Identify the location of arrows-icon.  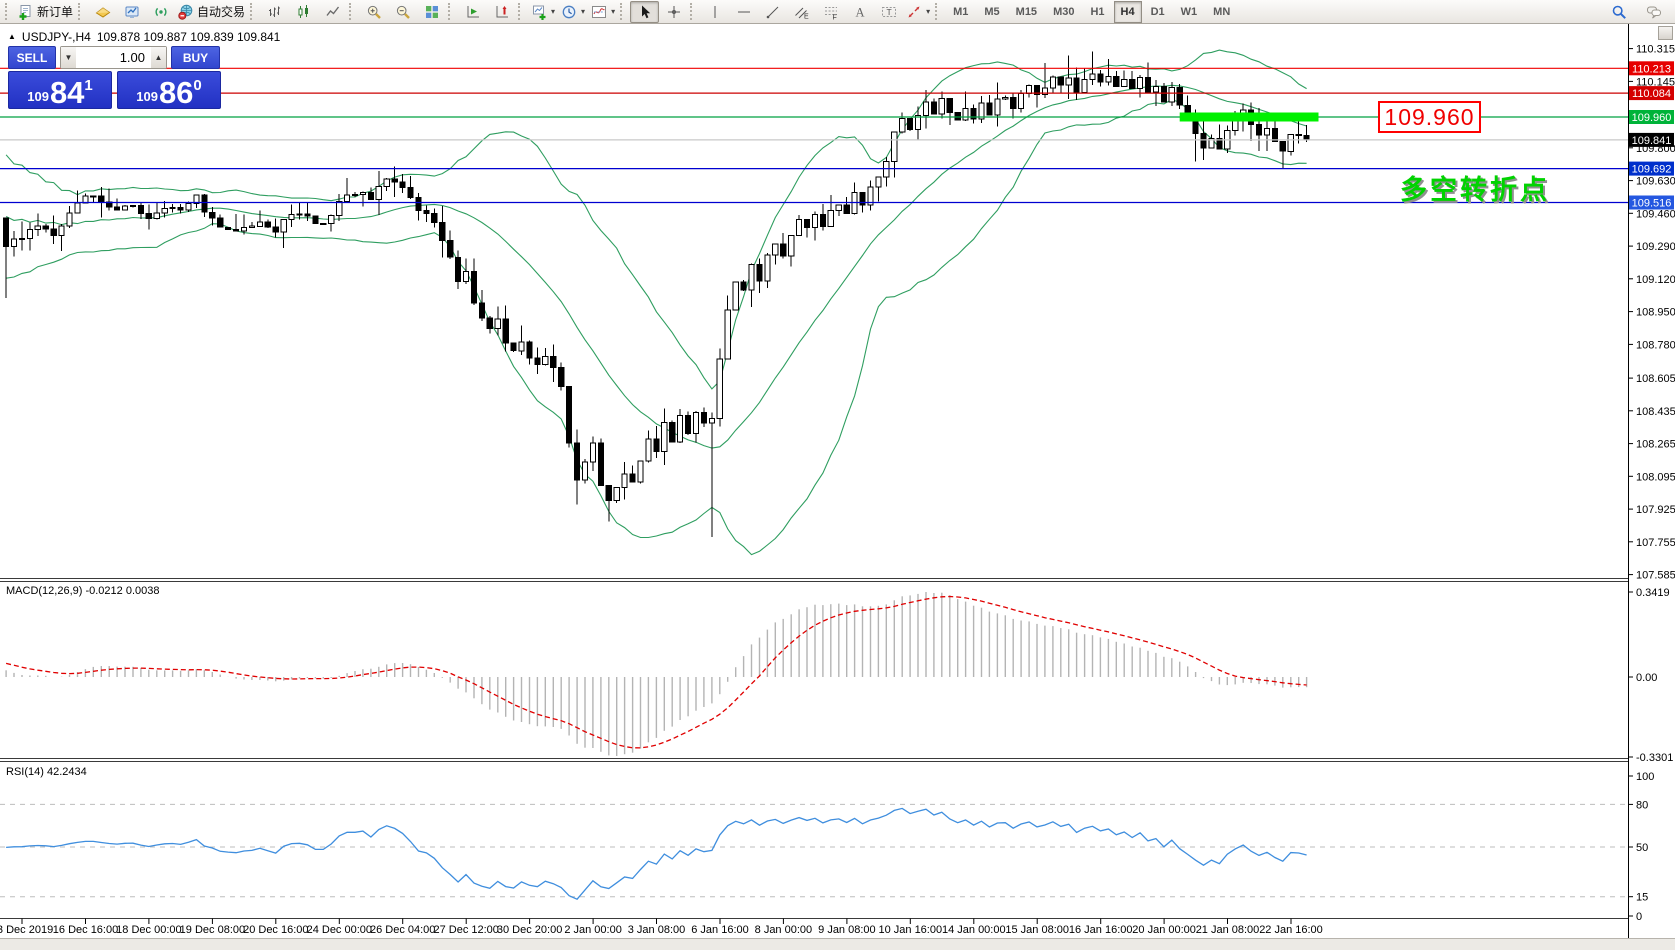
(914, 12).